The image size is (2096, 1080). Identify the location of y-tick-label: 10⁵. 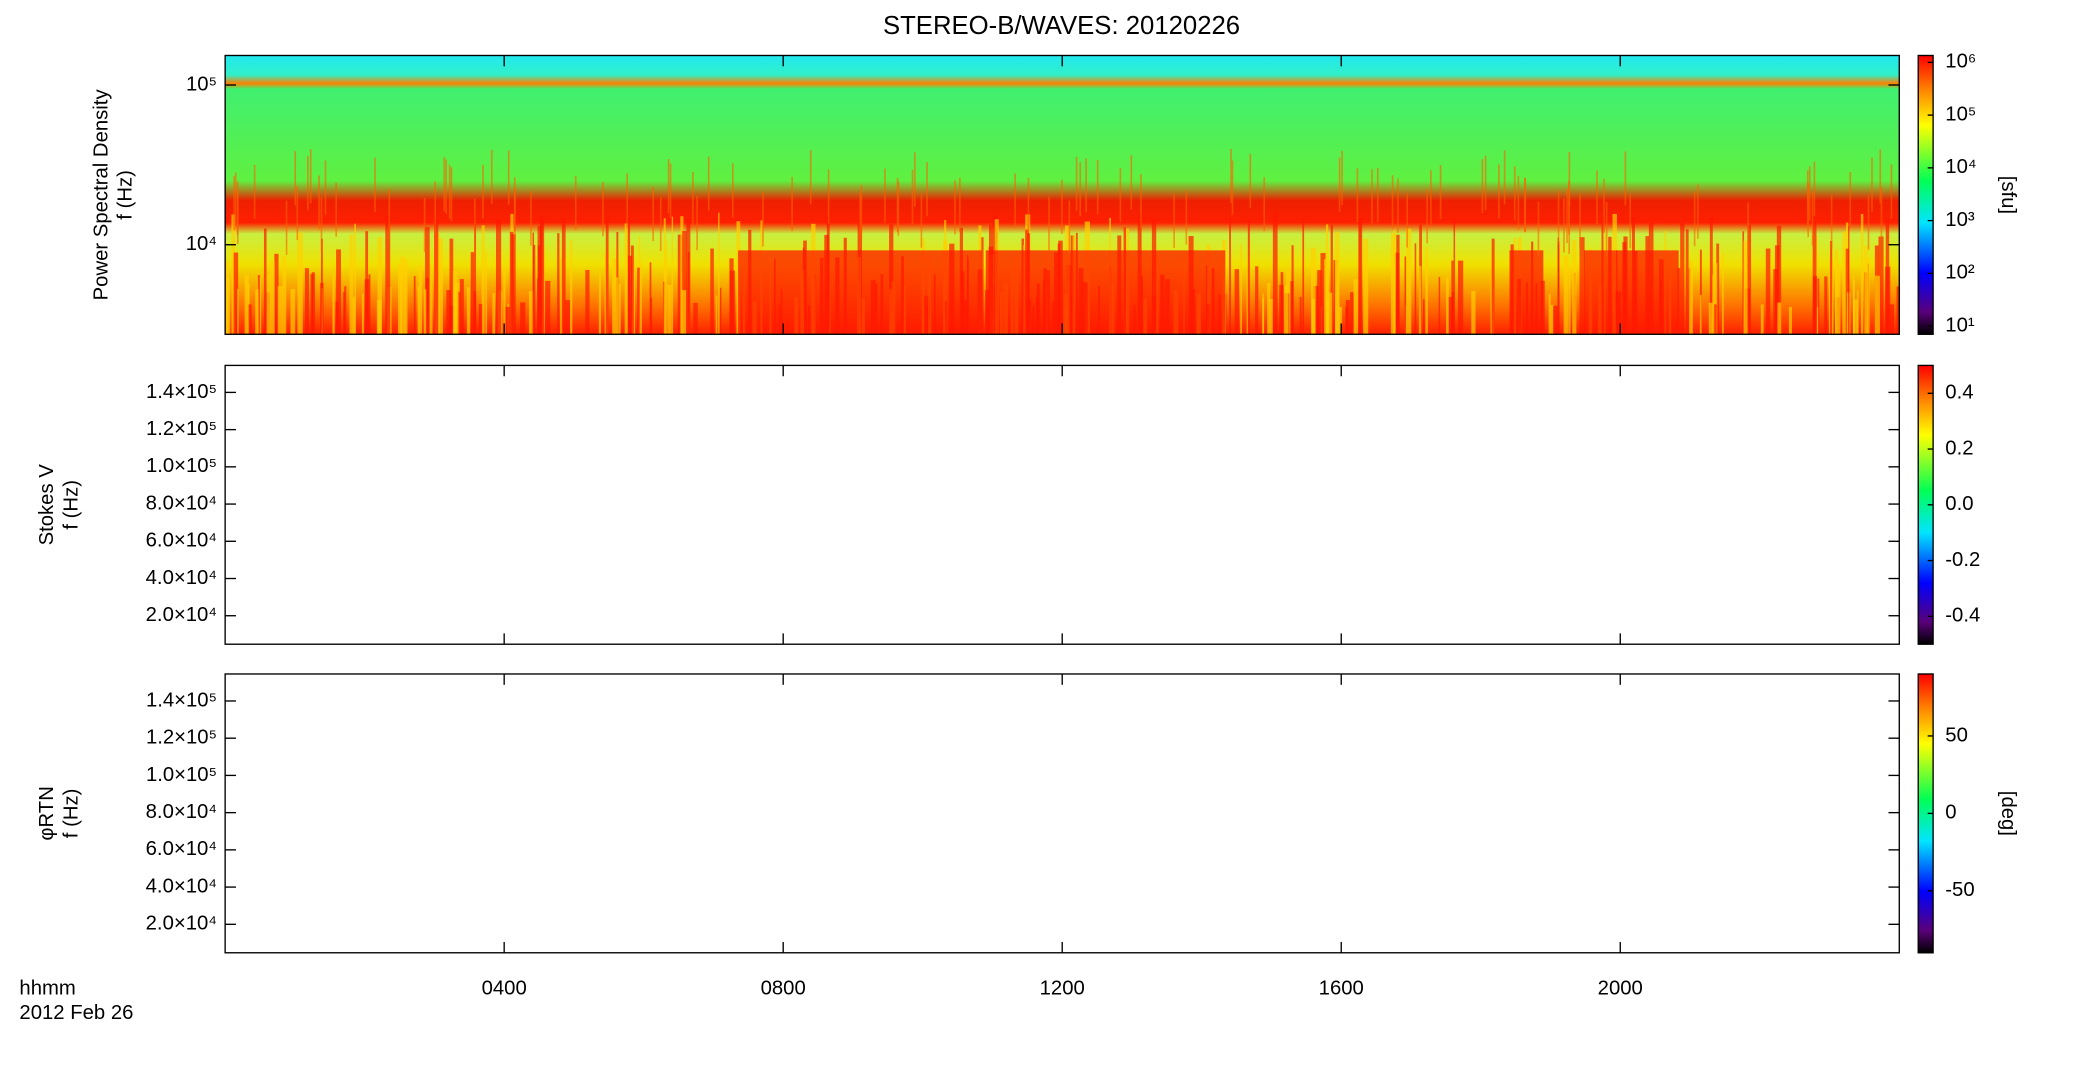
(201, 84).